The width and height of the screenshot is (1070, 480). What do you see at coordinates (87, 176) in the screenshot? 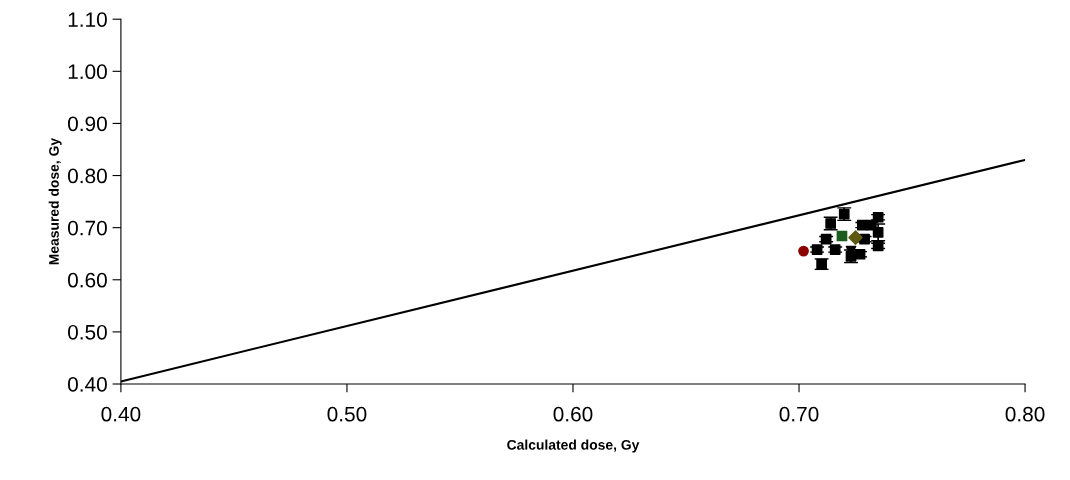
I see `y-tick-label: 0.80` at bounding box center [87, 176].